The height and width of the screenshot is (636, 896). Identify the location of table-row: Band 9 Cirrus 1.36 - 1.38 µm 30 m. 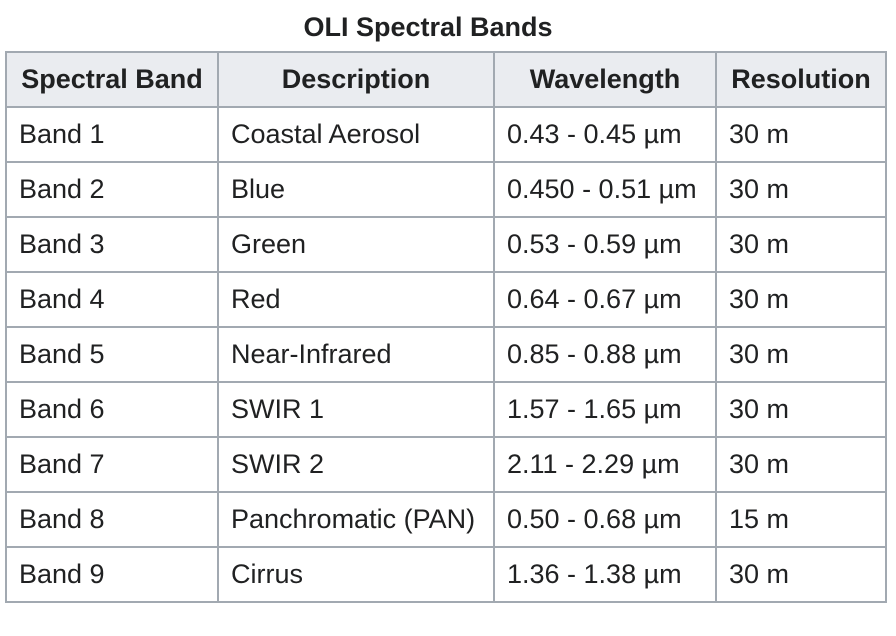
(446, 574).